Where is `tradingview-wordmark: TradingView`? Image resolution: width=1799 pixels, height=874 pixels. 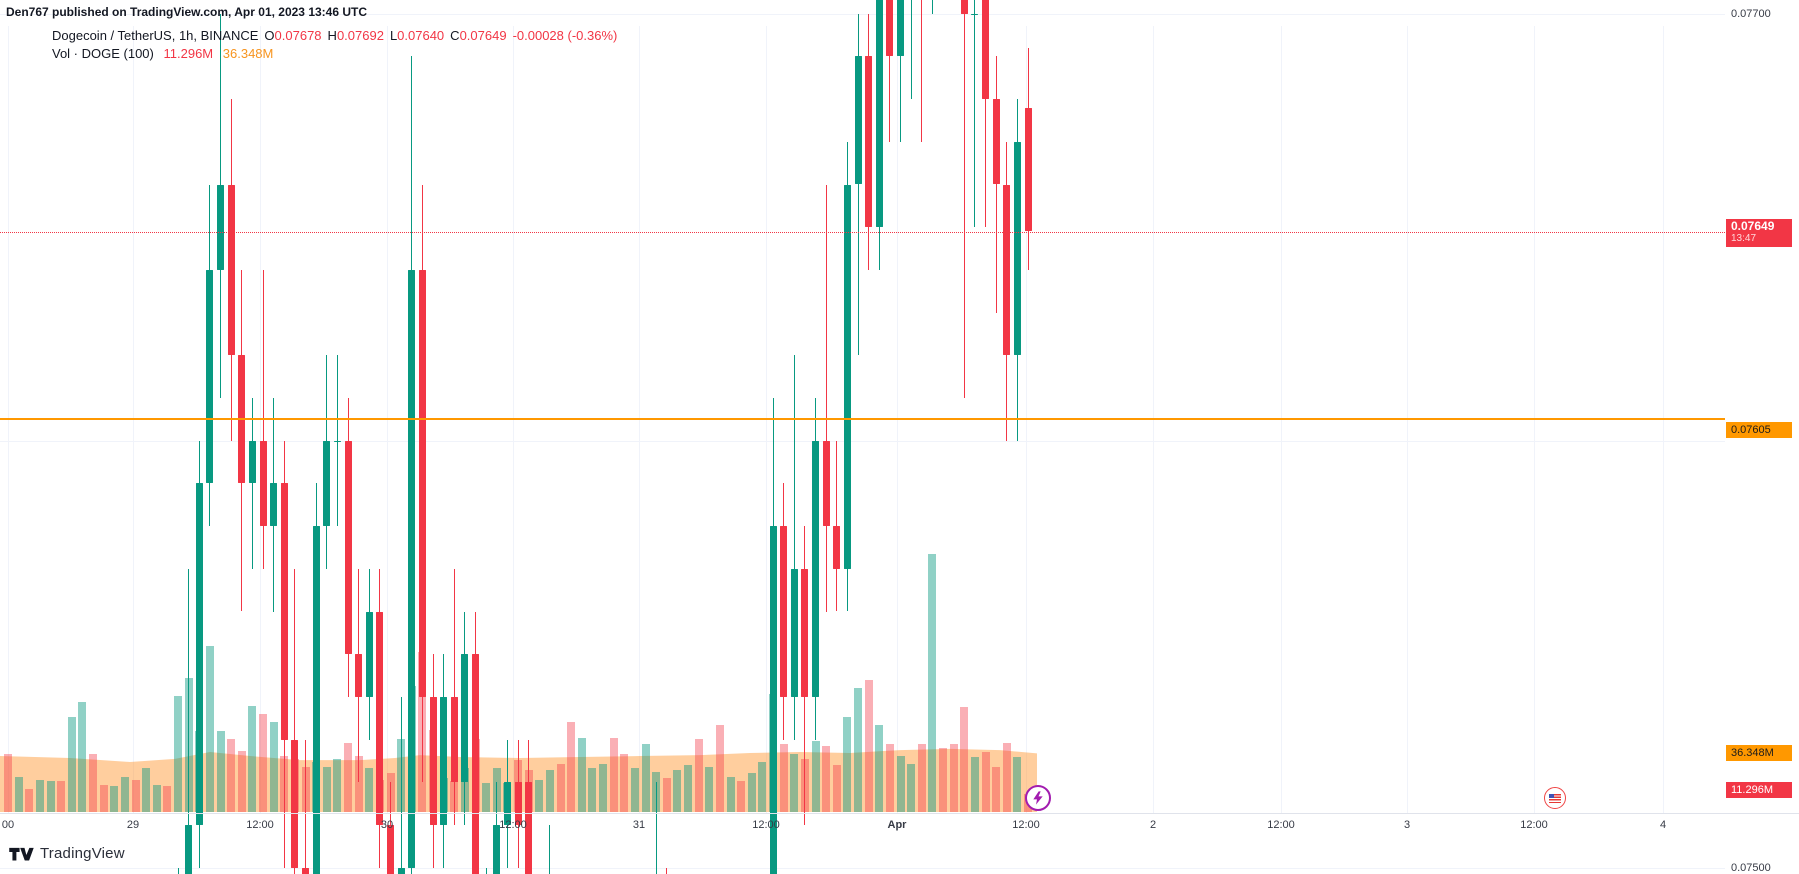 tradingview-wordmark: TradingView is located at coordinates (82, 853).